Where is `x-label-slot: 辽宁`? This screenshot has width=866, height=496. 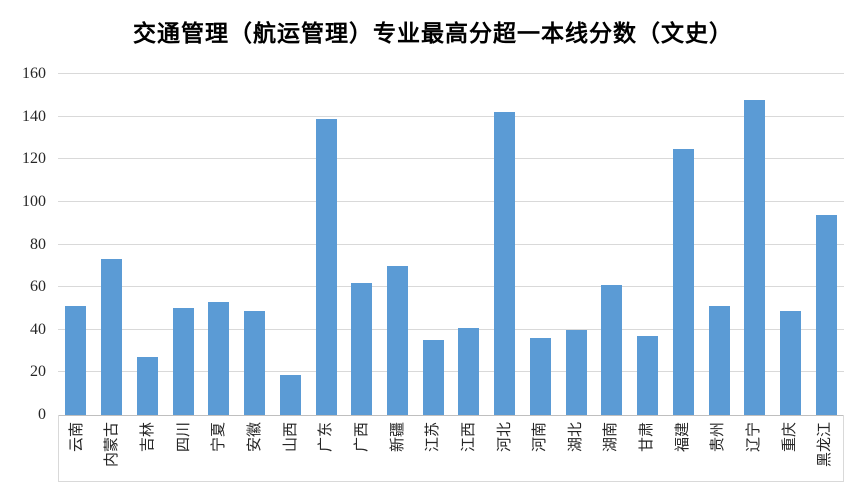 x-label-slot: 辽宁 is located at coordinates (754, 448).